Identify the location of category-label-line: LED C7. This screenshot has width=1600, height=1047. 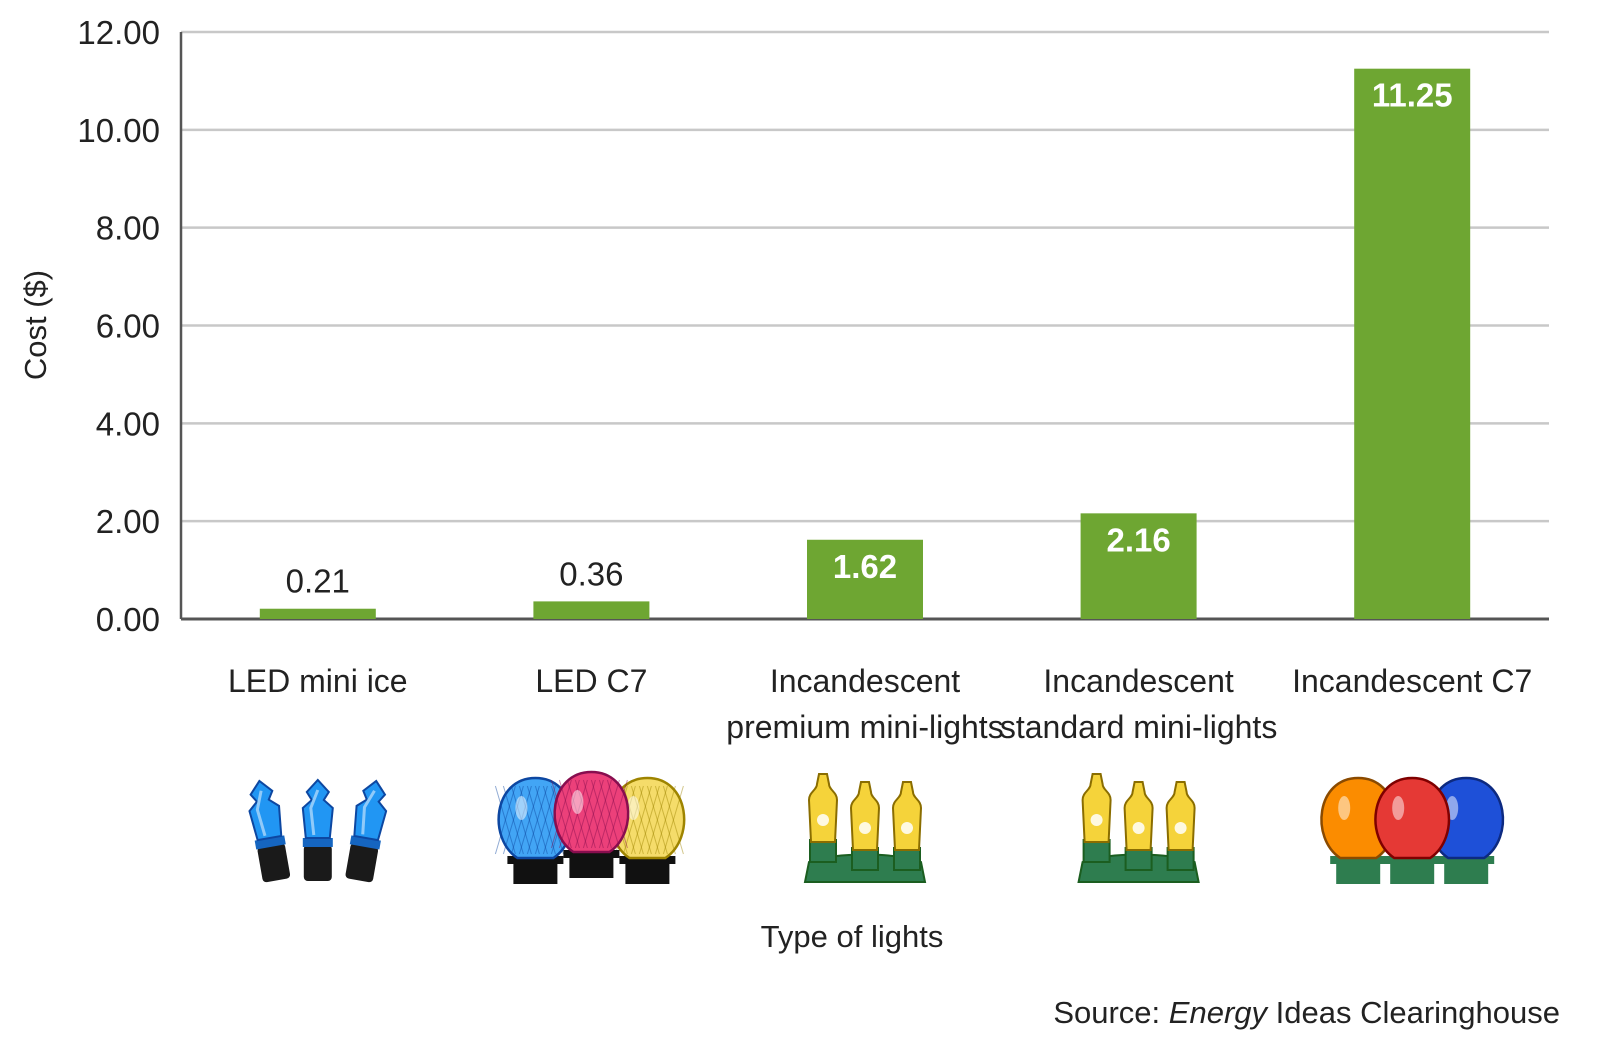
(591, 681).